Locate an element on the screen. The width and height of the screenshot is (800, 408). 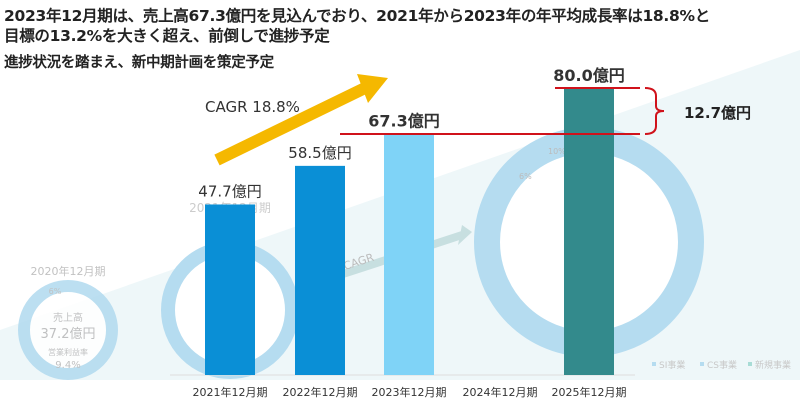
data-label: 47.7億円 is located at coordinates (229, 191).